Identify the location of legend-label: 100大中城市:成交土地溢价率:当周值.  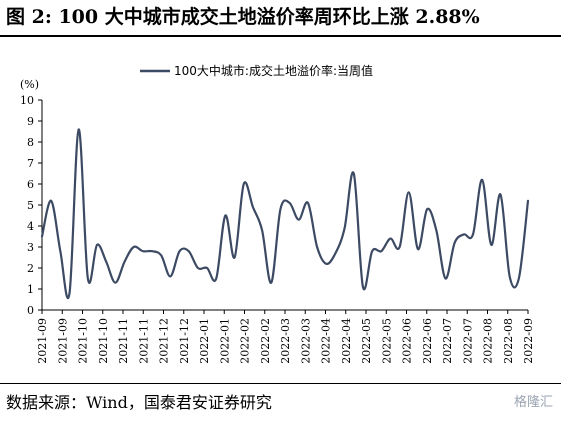
(273, 70).